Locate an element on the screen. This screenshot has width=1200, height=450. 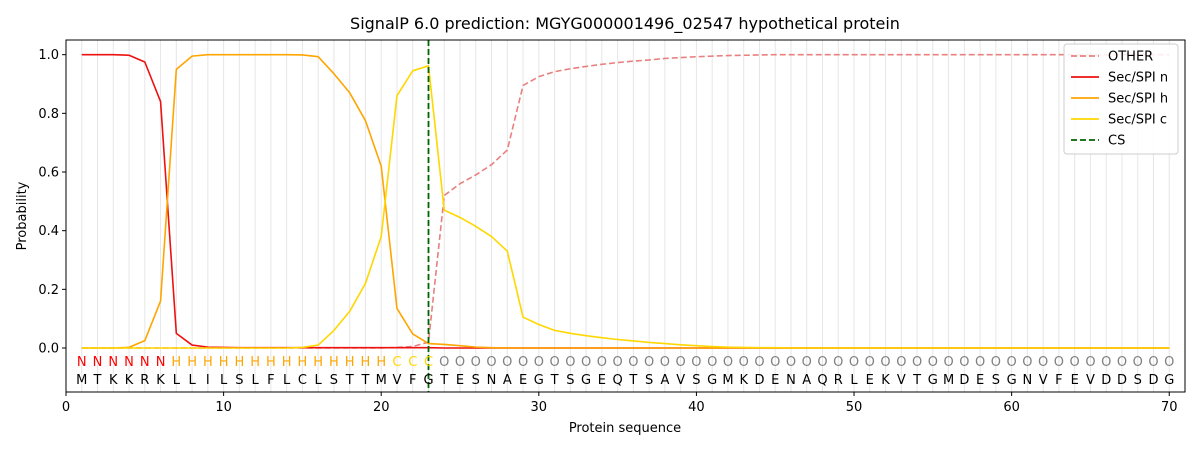
region-label: C is located at coordinates (412, 362).